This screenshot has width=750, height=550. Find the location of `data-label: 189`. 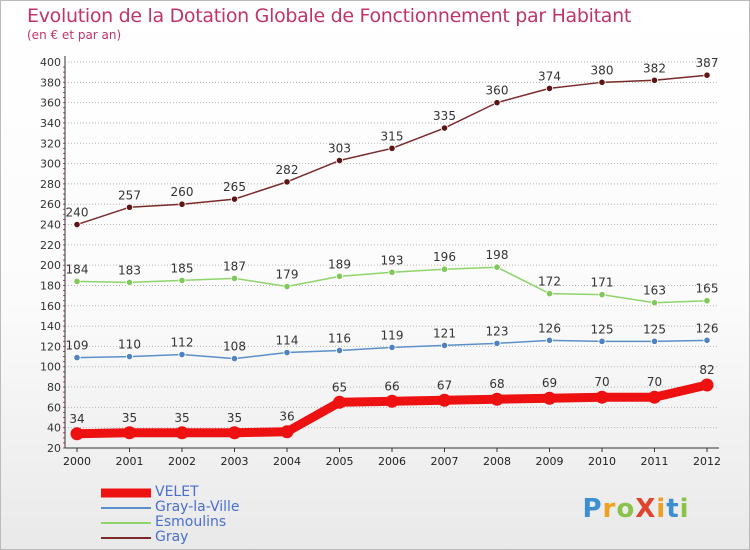

data-label: 189 is located at coordinates (339, 264).